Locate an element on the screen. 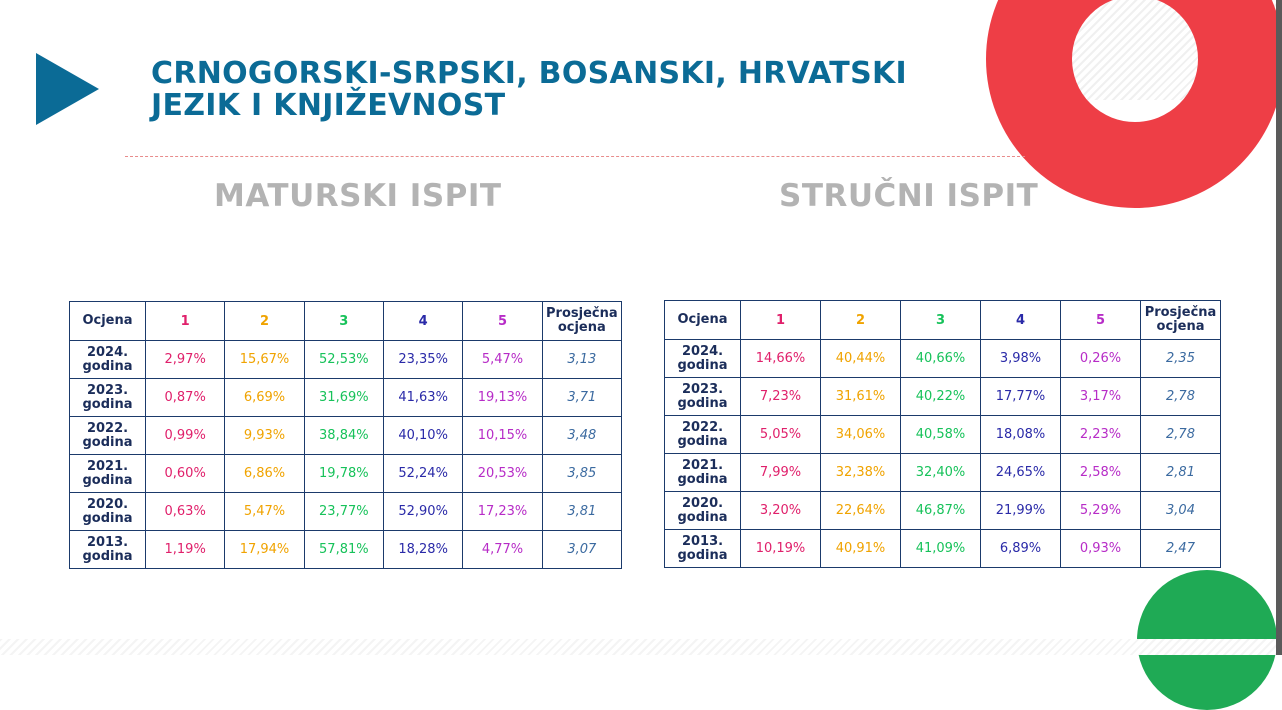  table-header-row: Ocjena 1 2 3 4 5 Prosječna ocjena is located at coordinates (346, 321).